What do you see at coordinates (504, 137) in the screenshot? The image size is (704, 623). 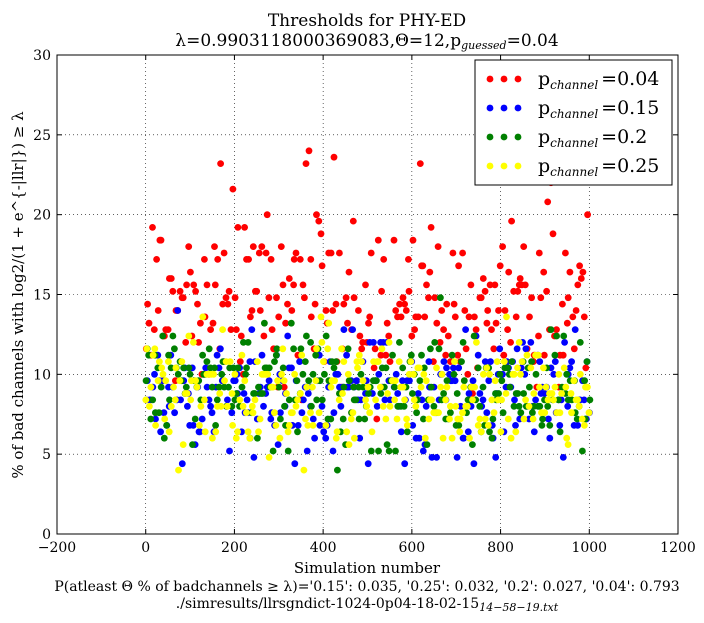 I see `legend-marker` at bounding box center [504, 137].